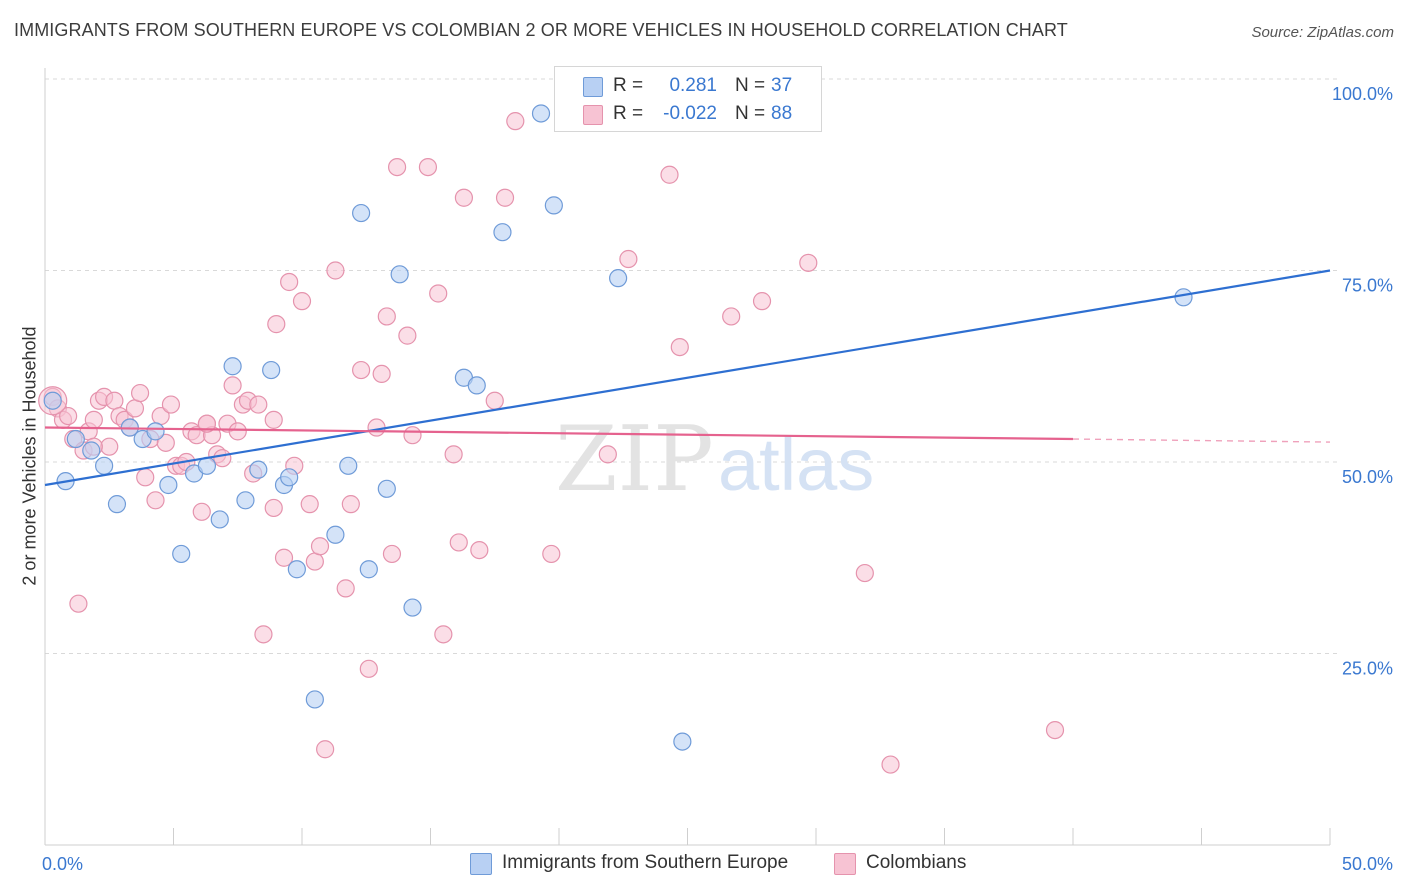 The image size is (1406, 892). I want to click on blue-n-label: N =, so click(750, 85).